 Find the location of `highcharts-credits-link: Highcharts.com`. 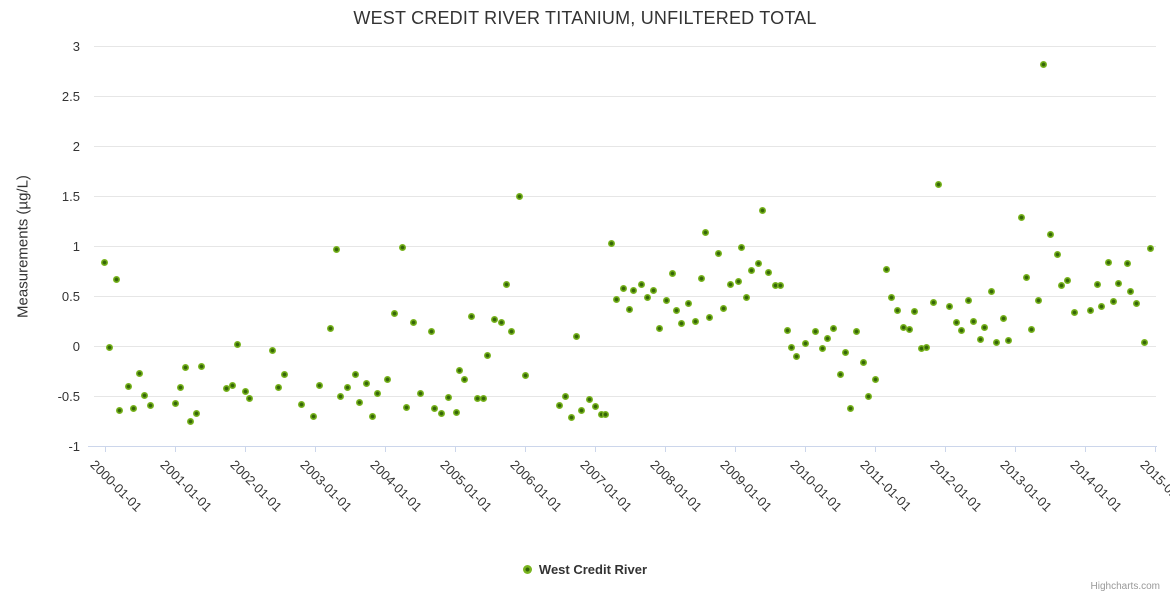

highcharts-credits-link: Highcharts.com is located at coordinates (1125, 586).